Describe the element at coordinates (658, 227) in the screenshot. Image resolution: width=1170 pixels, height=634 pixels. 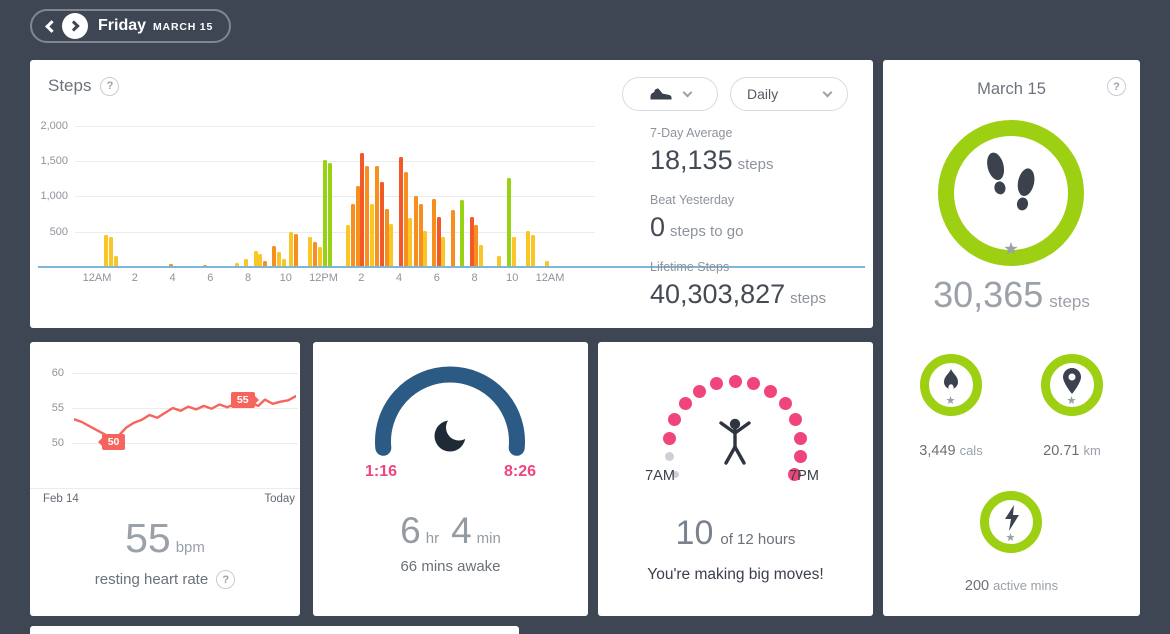
I see `stat-value: 0` at that location.